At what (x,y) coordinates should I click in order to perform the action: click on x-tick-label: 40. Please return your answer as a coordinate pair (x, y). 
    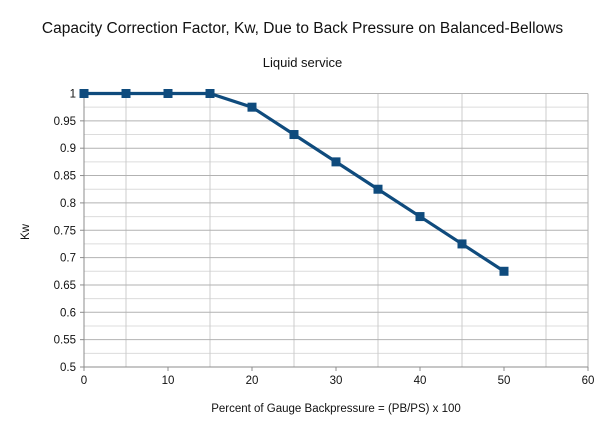
    Looking at the image, I should click on (420, 381).